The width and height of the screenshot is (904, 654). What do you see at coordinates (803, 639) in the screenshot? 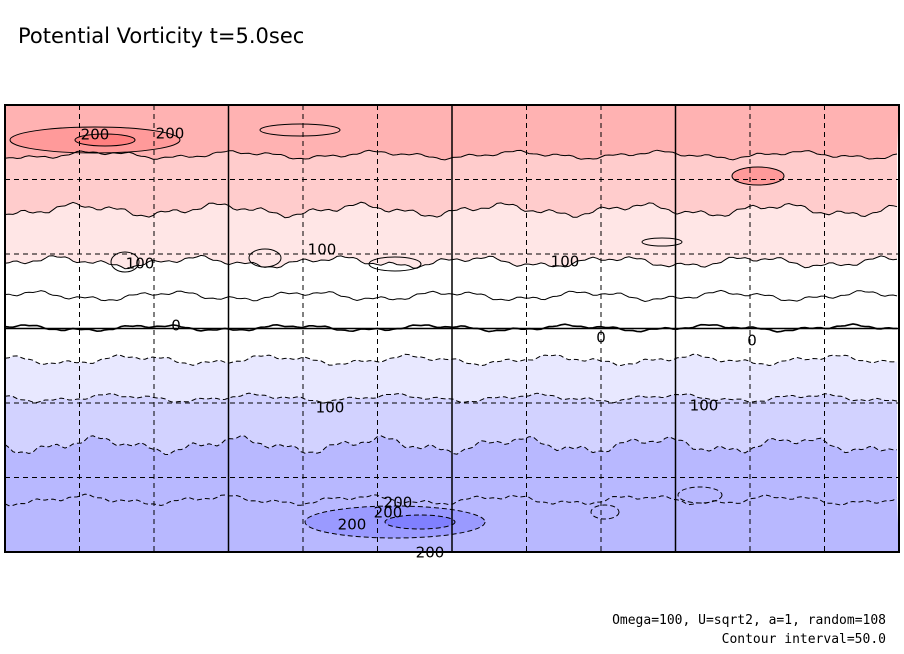
I see `contour-interval-note: Contour interval=50.0` at bounding box center [803, 639].